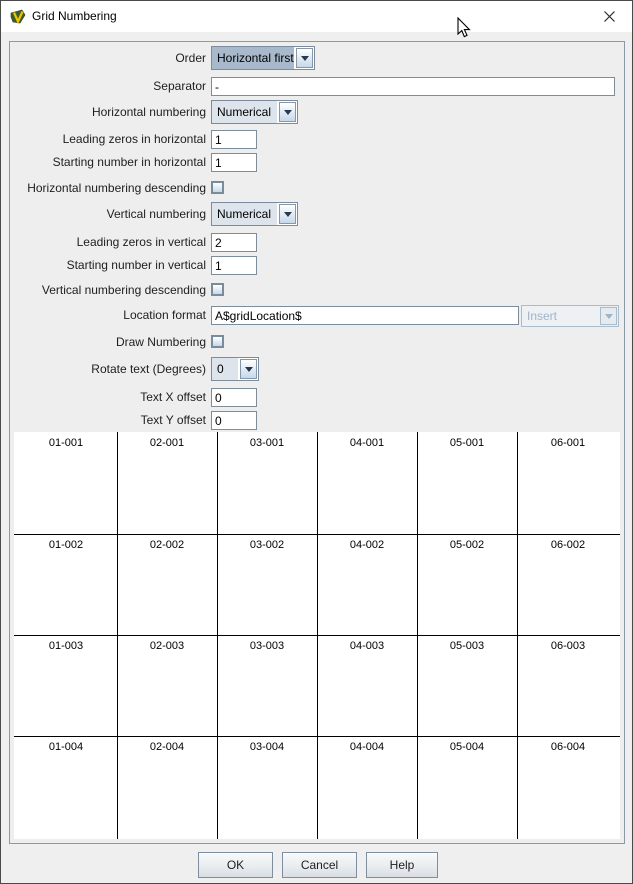 Image resolution: width=633 pixels, height=884 pixels. What do you see at coordinates (66, 747) in the screenshot?
I see `grid-cell-label: 01-004` at bounding box center [66, 747].